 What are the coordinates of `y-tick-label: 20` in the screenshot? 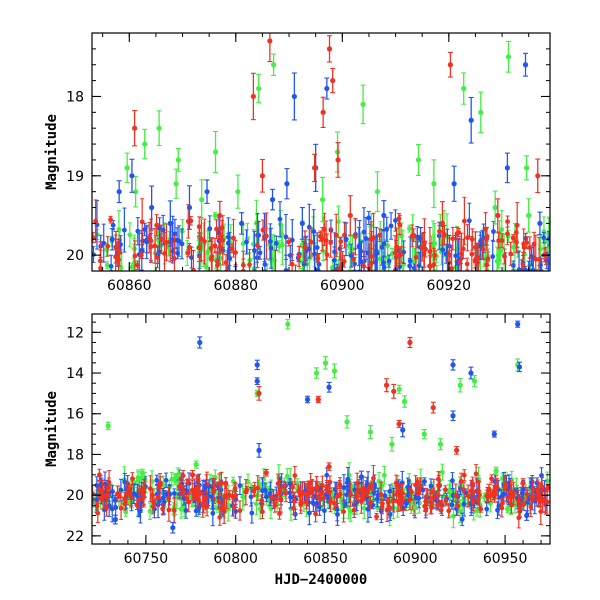 It's located at (75, 256).